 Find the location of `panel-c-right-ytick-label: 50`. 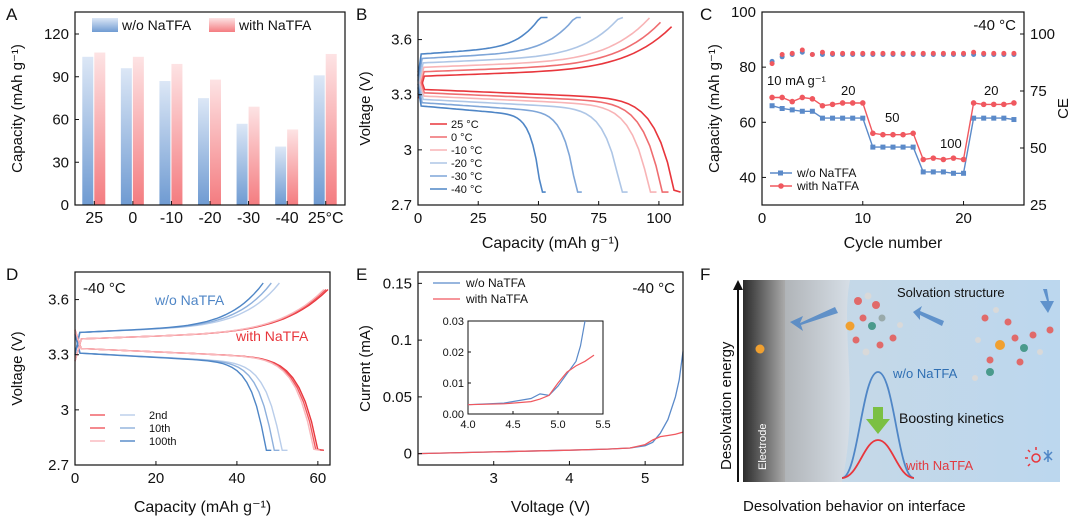

panel-c-right-ytick-label: 50 is located at coordinates (1038, 148).